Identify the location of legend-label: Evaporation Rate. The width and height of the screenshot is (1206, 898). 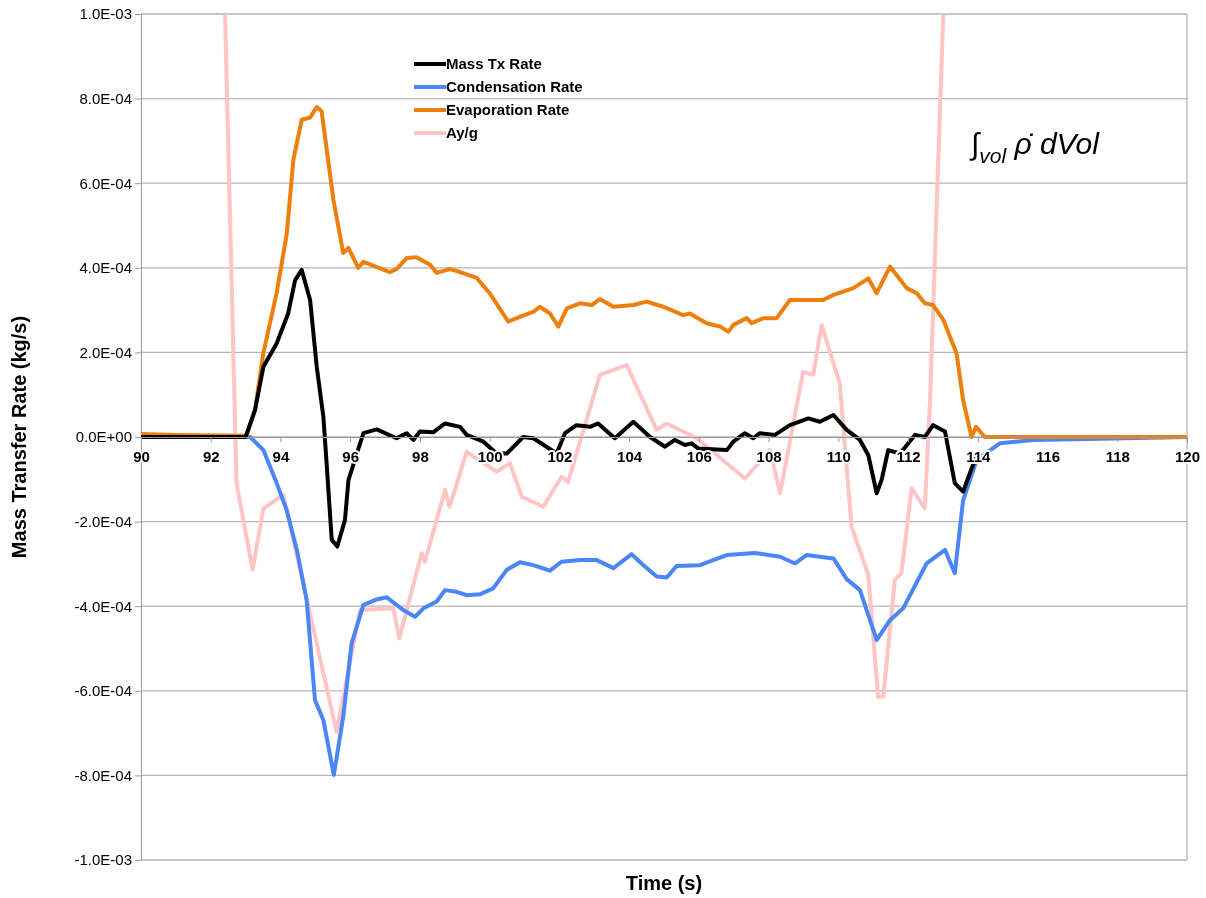
(508, 110).